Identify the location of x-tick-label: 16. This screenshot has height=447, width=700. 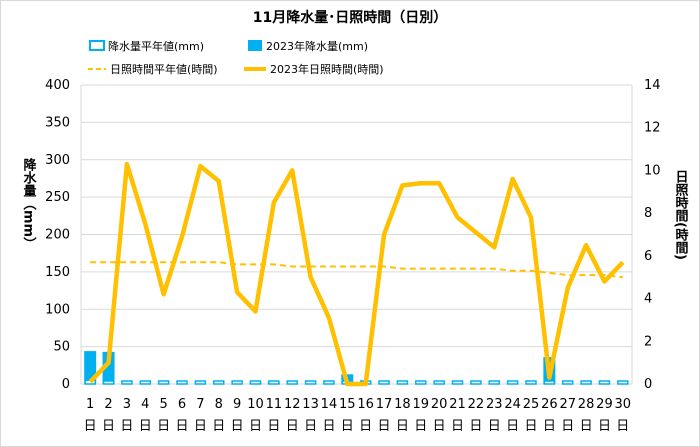
(365, 404).